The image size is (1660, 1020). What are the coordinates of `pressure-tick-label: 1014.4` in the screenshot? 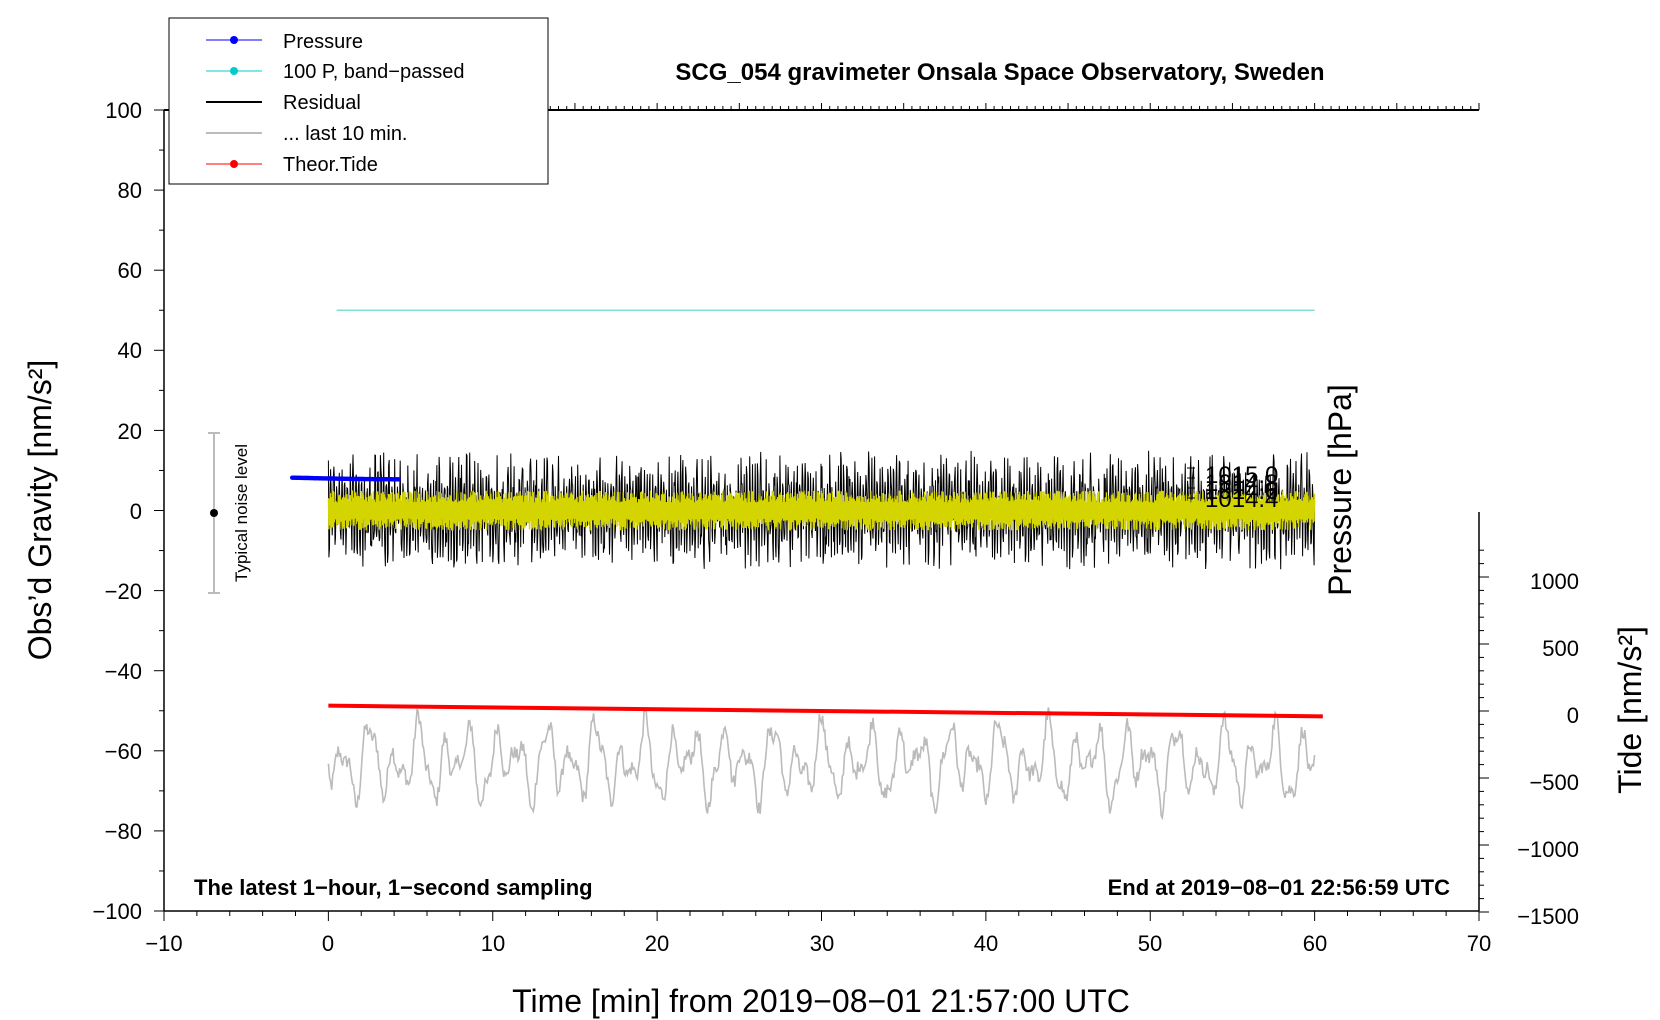 It's located at (1241, 499).